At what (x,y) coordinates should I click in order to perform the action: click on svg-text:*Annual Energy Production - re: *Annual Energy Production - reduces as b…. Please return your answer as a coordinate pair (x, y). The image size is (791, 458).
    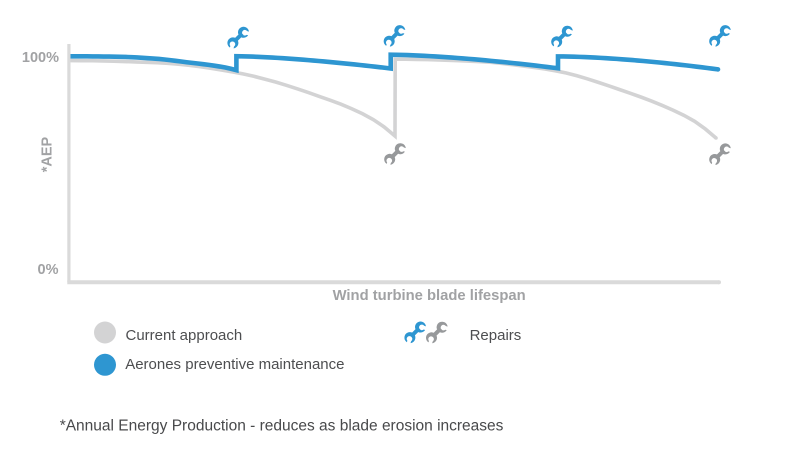
    Looking at the image, I should click on (282, 426).